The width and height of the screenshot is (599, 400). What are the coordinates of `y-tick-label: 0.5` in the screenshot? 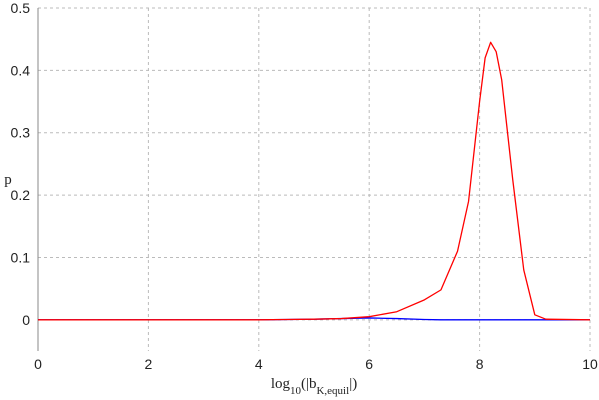 It's located at (21, 8).